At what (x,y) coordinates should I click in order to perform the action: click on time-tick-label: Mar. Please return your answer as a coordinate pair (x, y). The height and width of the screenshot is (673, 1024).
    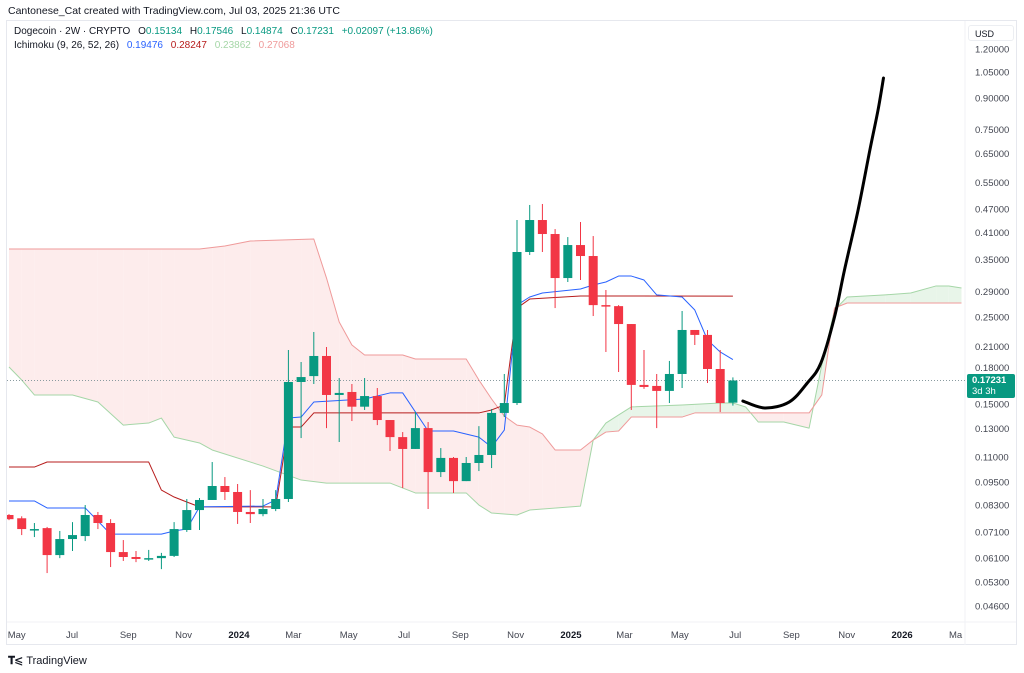
    Looking at the image, I should click on (293, 635).